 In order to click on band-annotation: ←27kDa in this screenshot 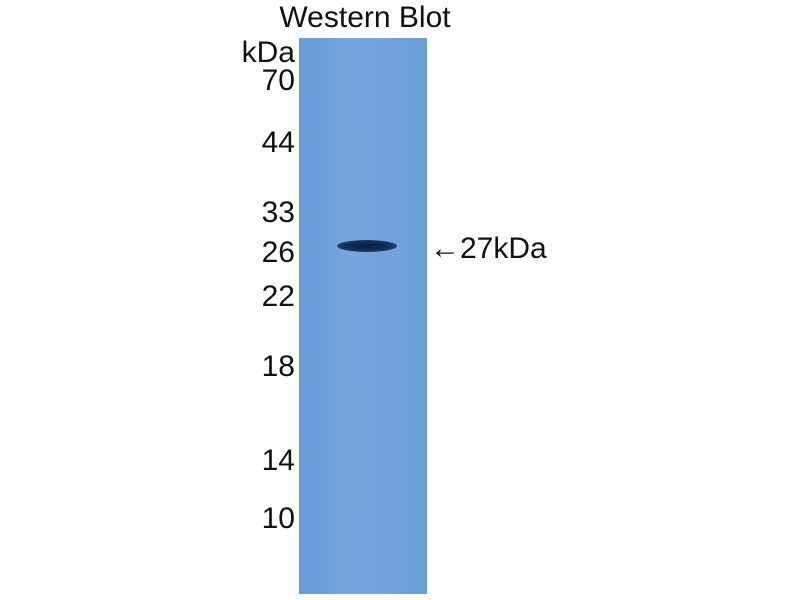, I will do `click(488, 249)`.